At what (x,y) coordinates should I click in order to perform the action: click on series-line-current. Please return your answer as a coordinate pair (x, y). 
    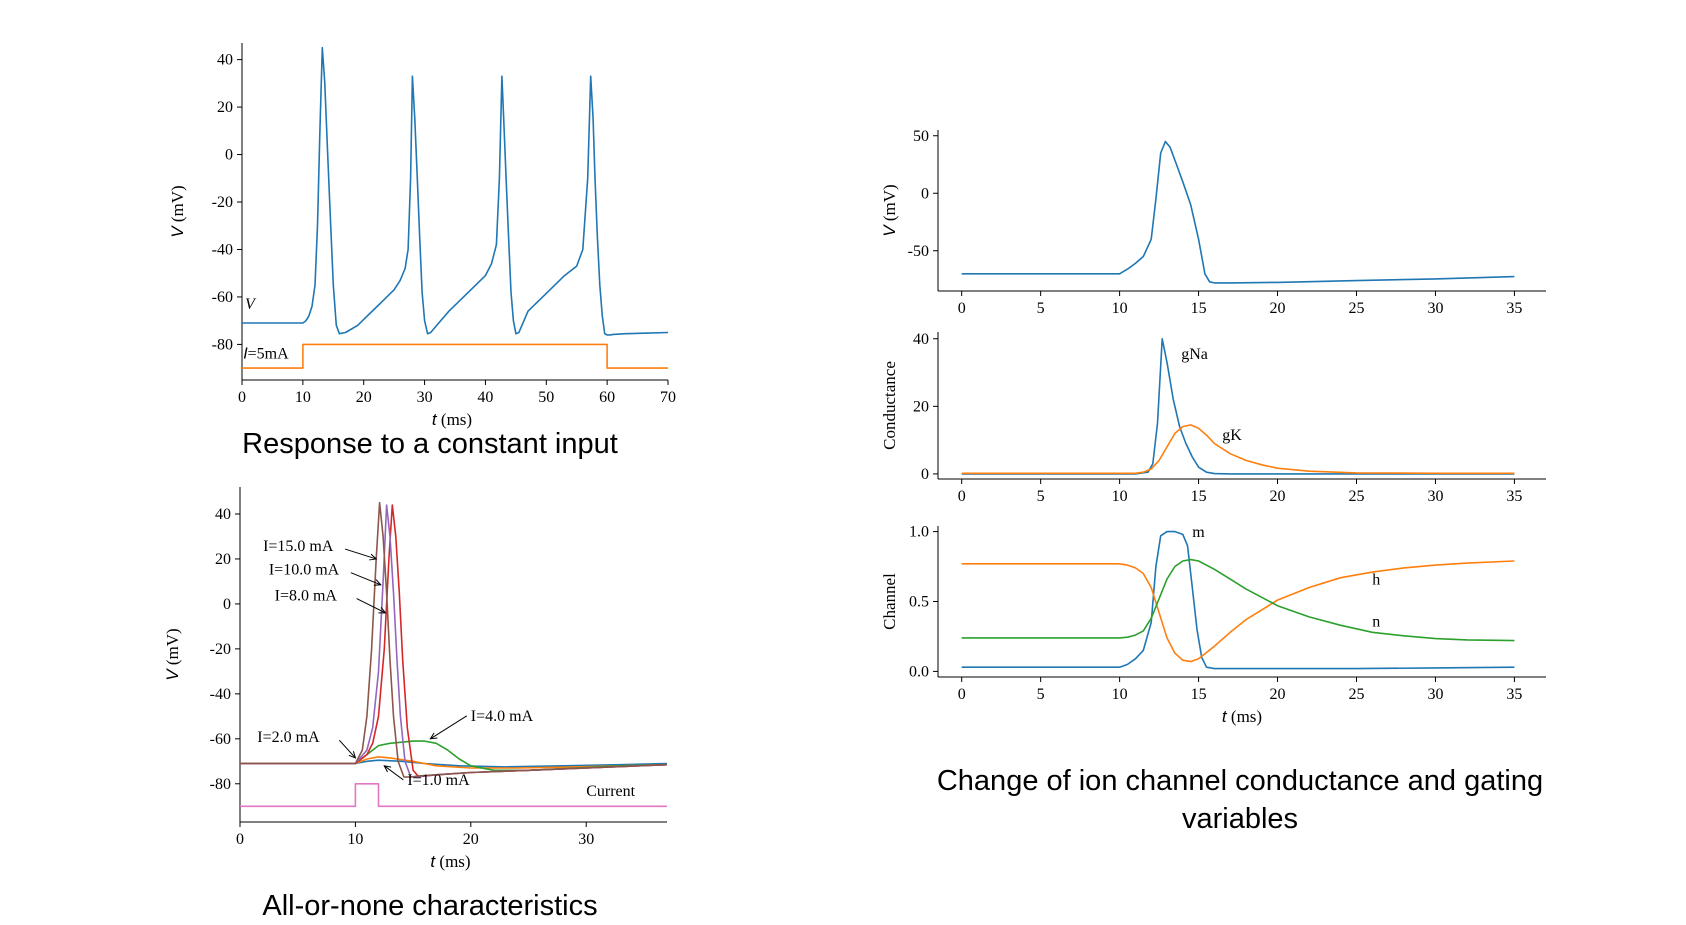
    Looking at the image, I should click on (453, 795).